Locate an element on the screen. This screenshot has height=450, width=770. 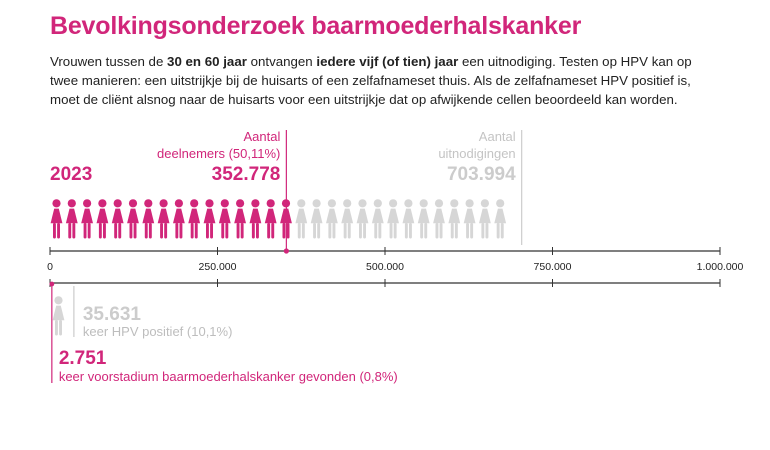
axis-tick-label: 500.000 is located at coordinates (385, 267).